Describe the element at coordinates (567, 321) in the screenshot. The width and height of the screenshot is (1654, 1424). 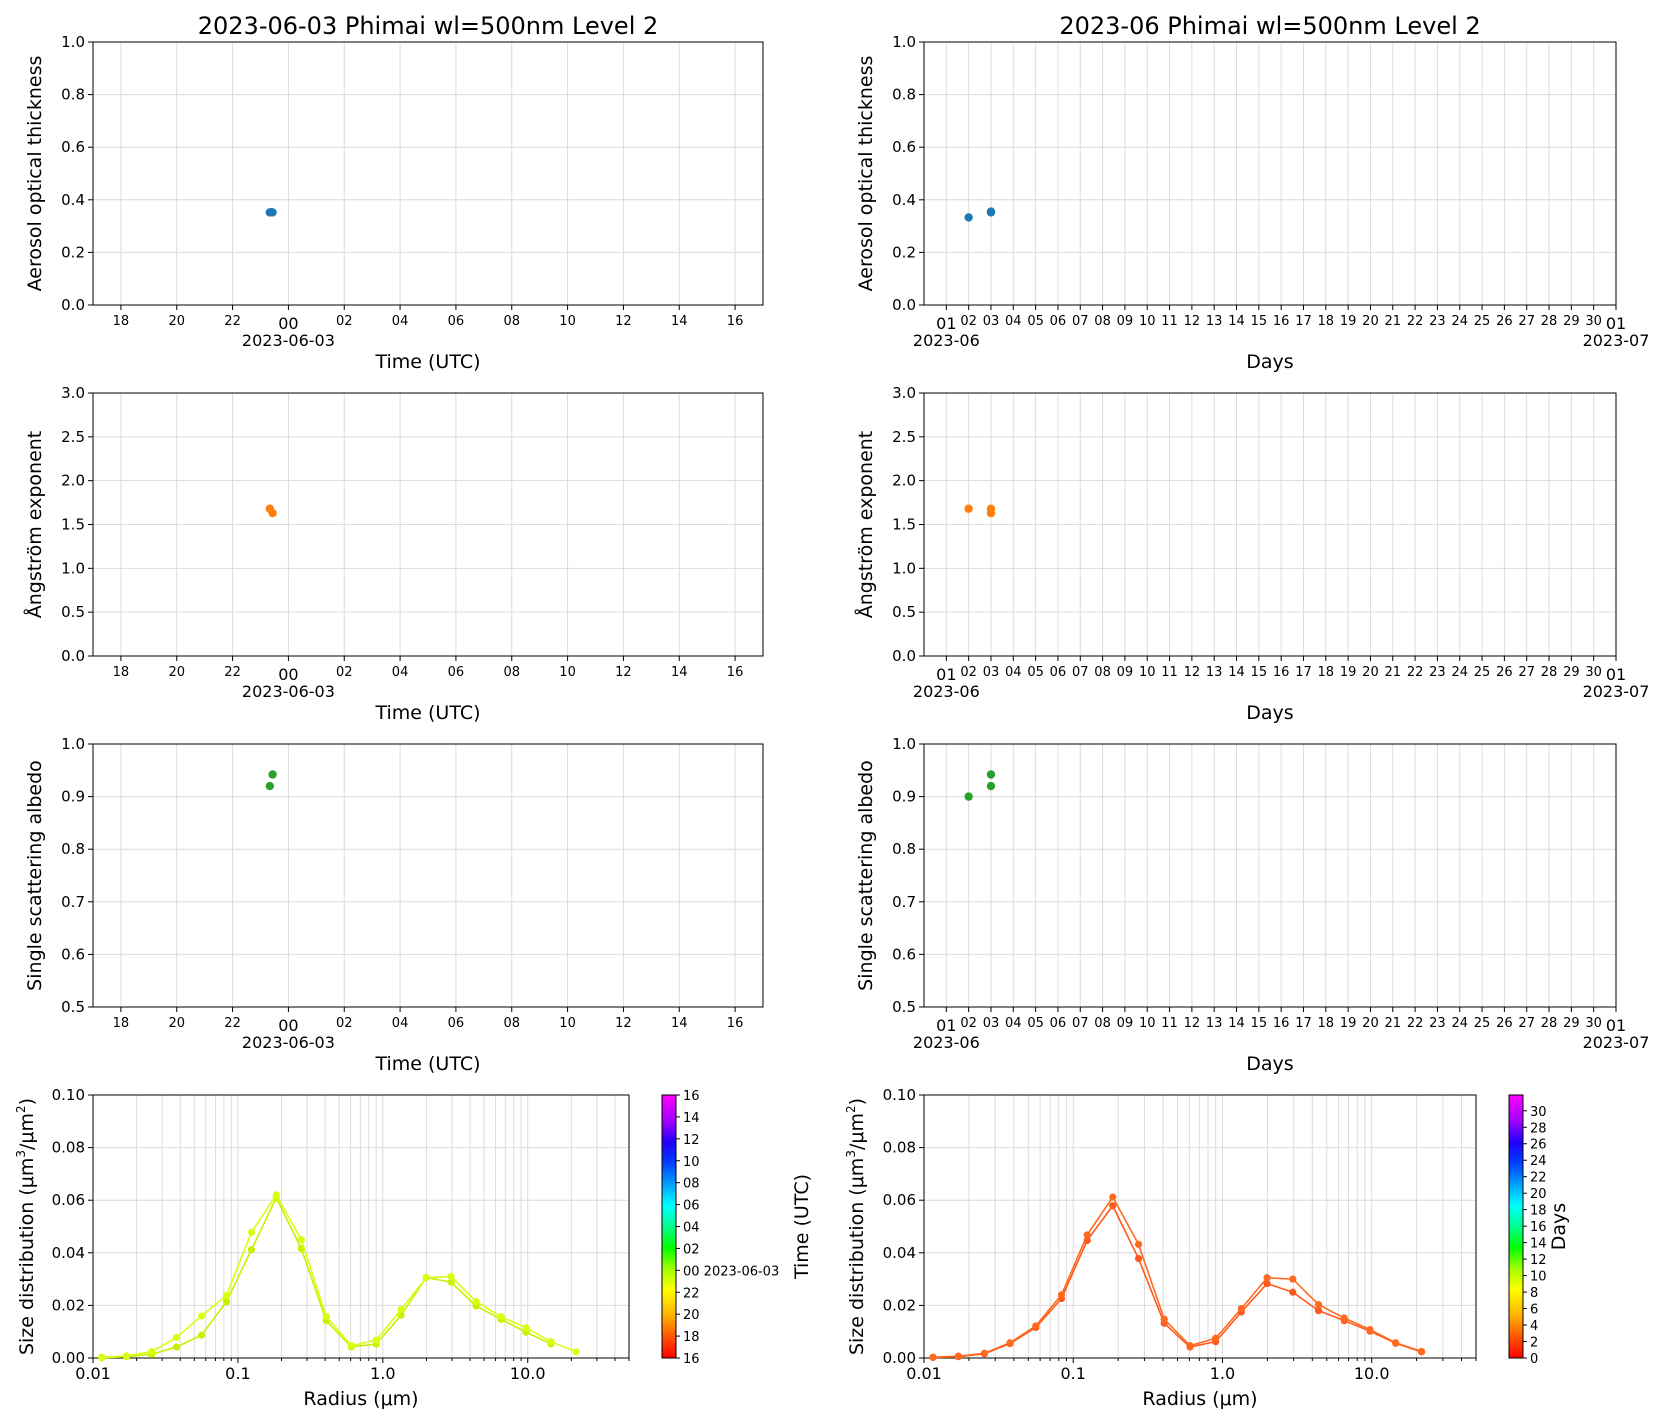
I see `x-tick-label: 10` at that location.